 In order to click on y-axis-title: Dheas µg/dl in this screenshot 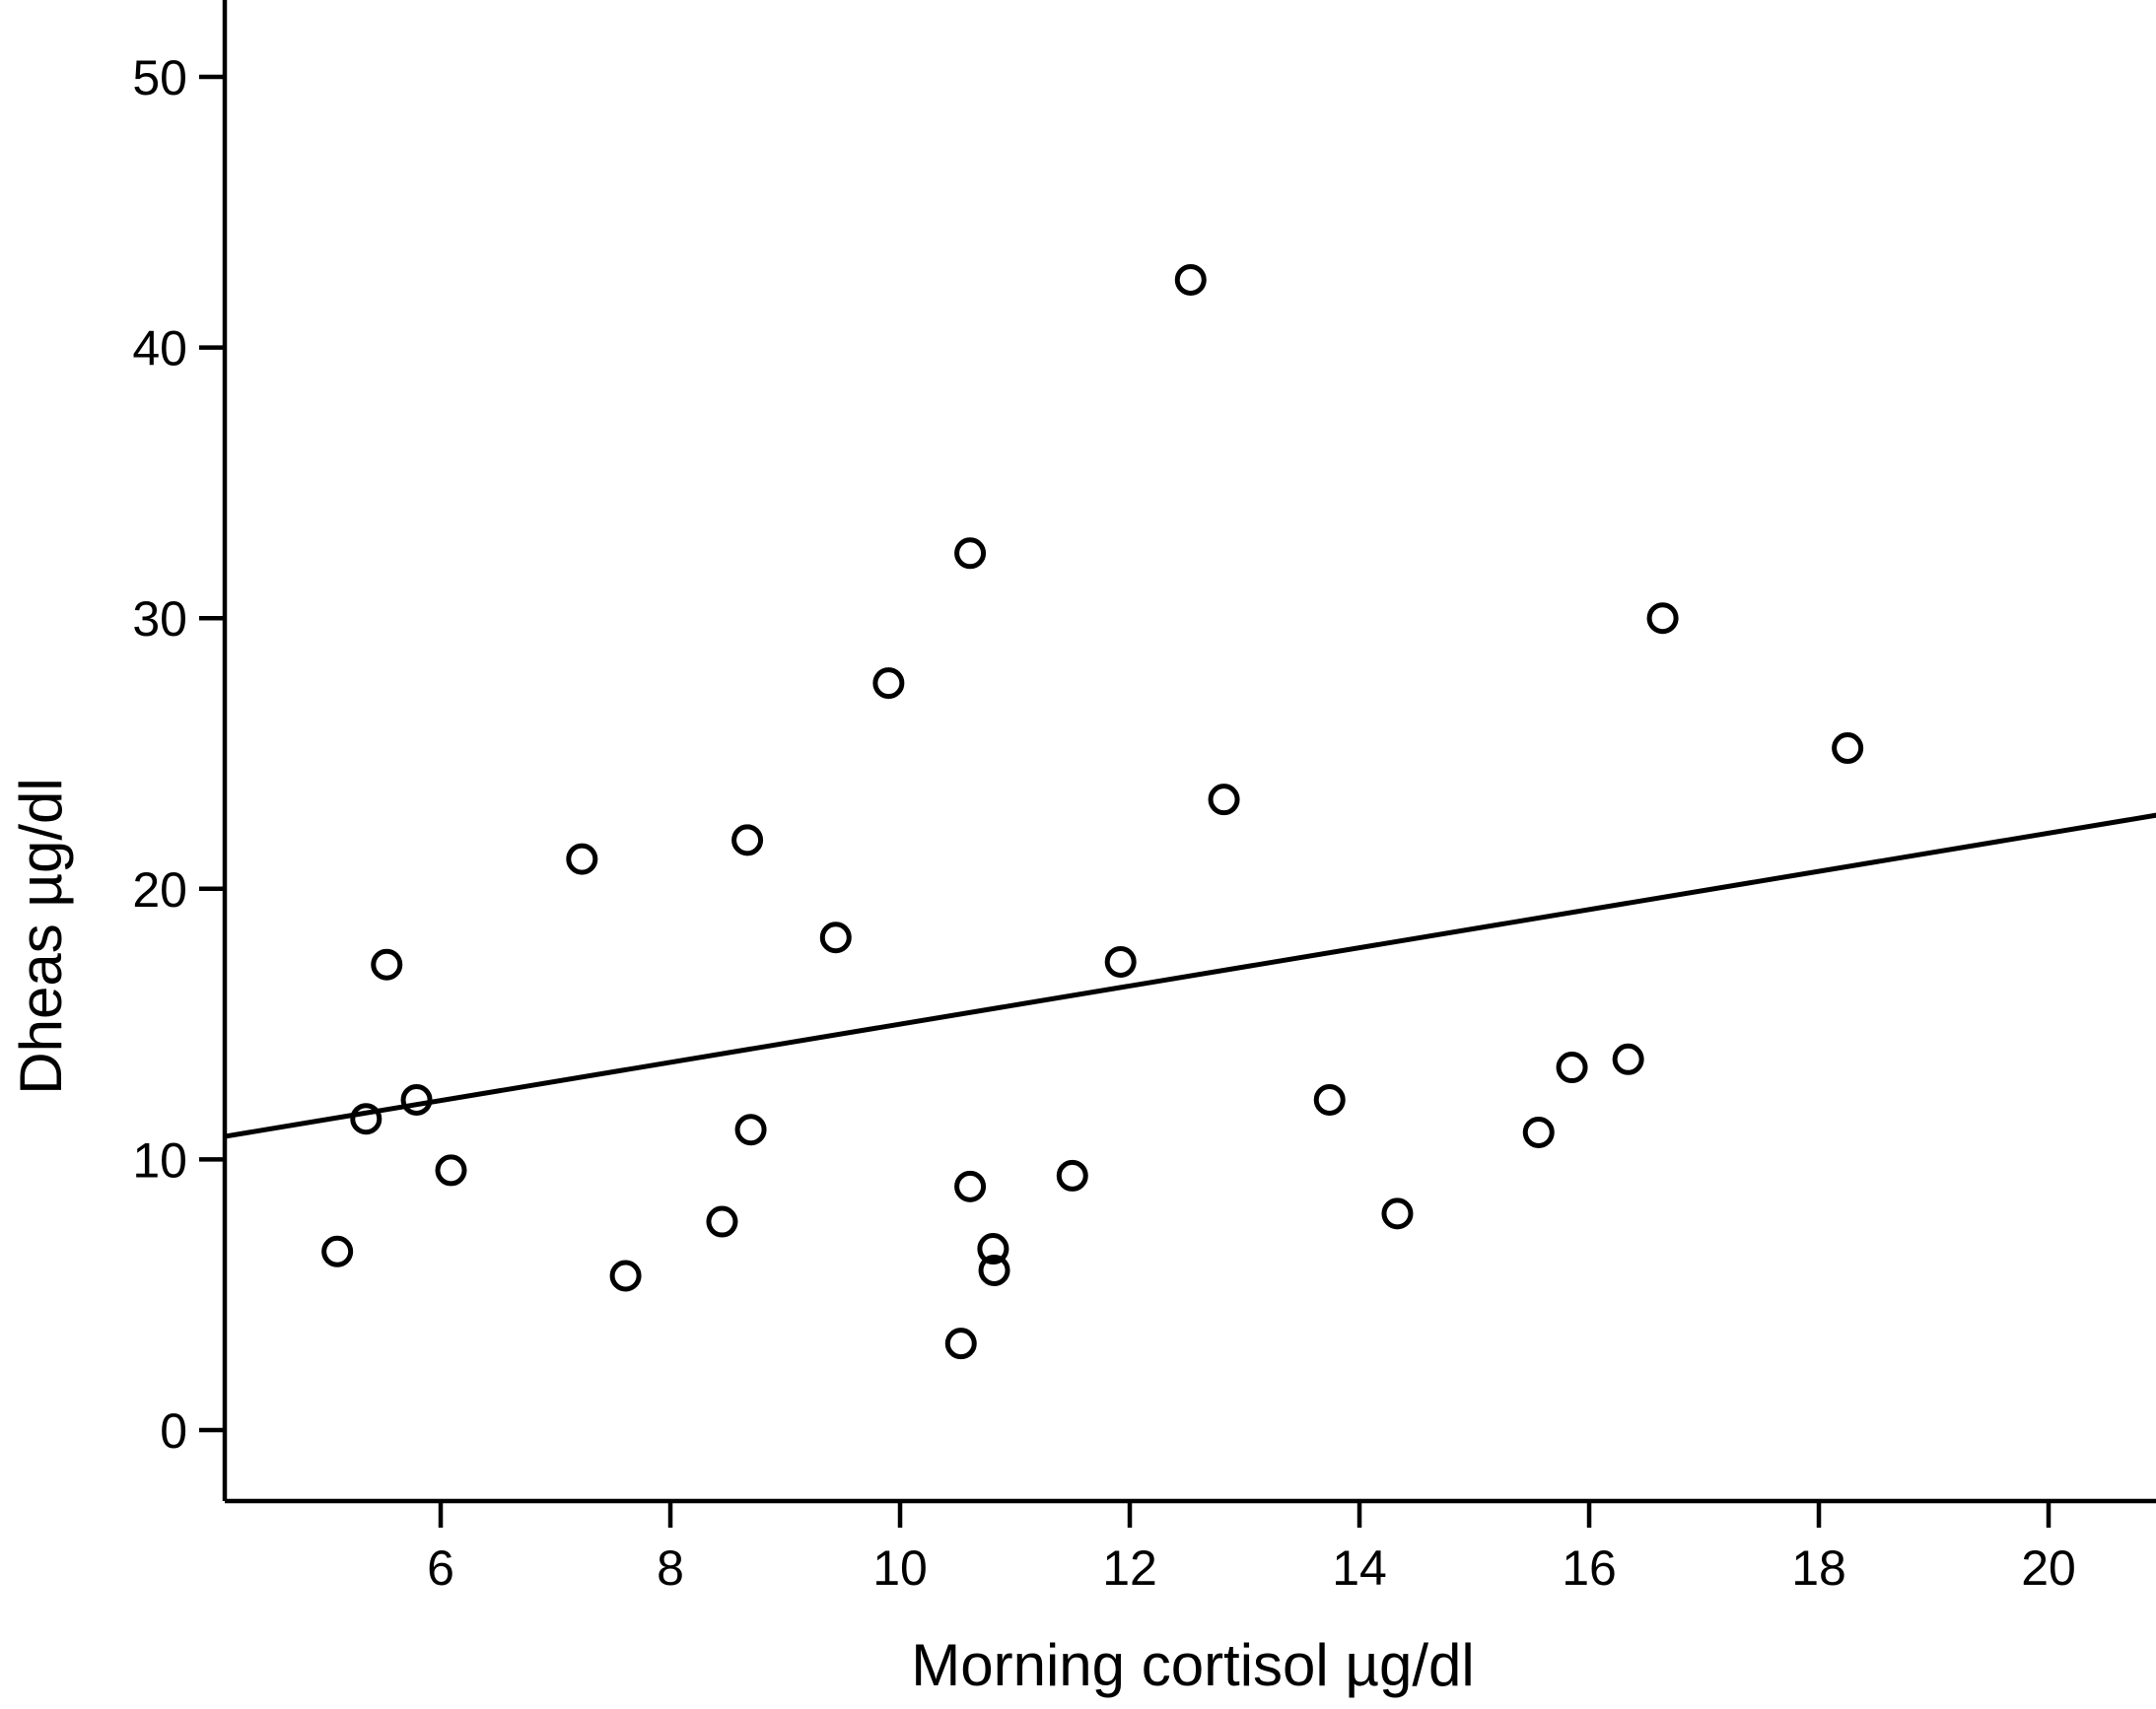, I will do `click(41, 936)`.